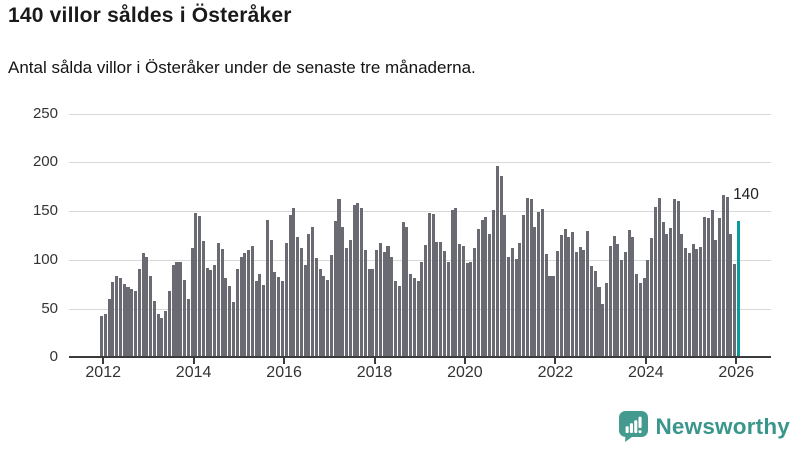 The image size is (800, 450). I want to click on highlighted-bar, so click(738, 289).